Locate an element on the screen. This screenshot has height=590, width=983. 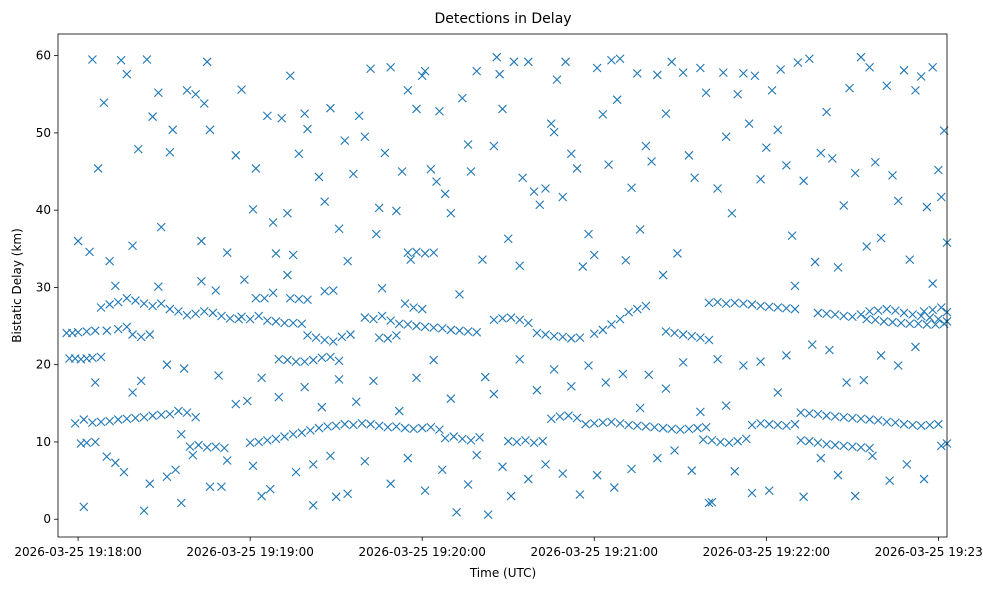
y-tick-label: 40 is located at coordinates (43, 210).